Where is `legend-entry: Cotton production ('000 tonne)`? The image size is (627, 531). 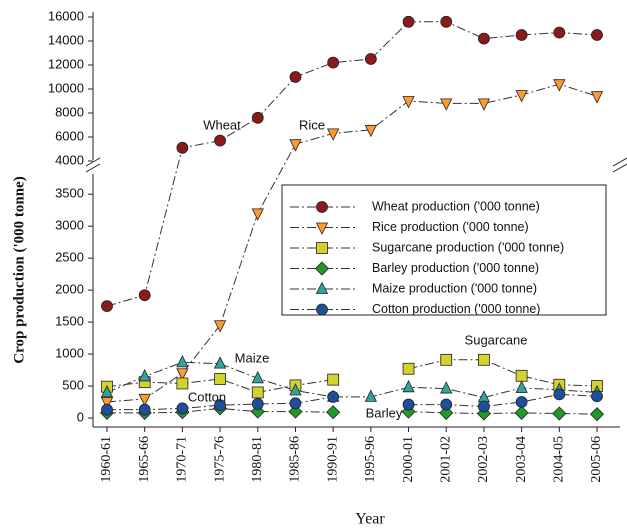 legend-entry: Cotton production ('000 tonne) is located at coordinates (415, 309).